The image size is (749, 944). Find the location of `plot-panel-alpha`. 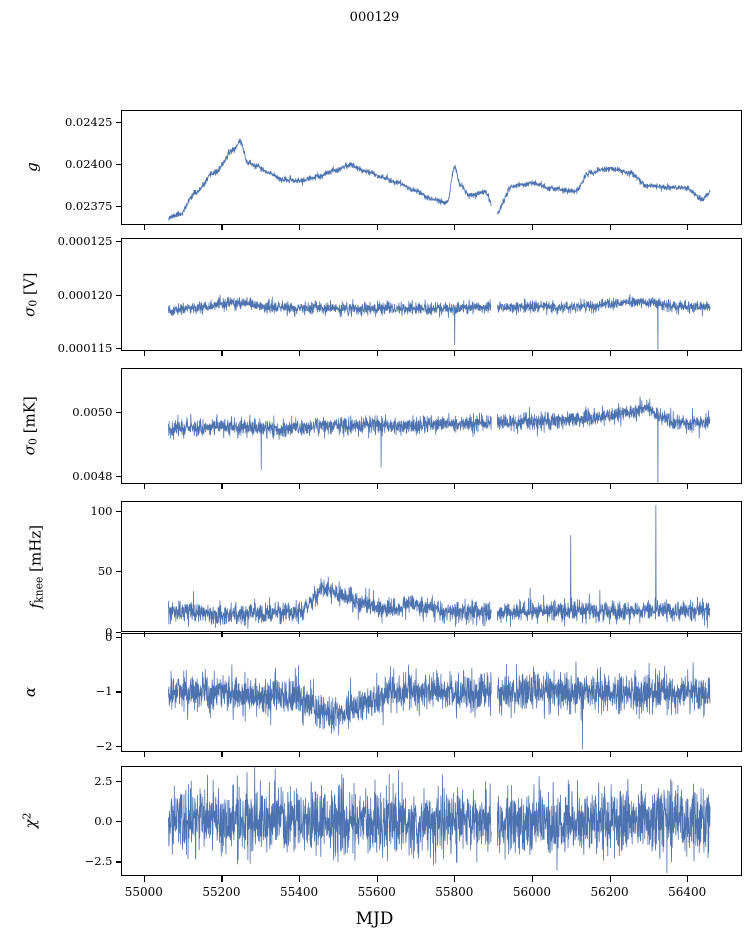

plot-panel-alpha is located at coordinates (431, 692).